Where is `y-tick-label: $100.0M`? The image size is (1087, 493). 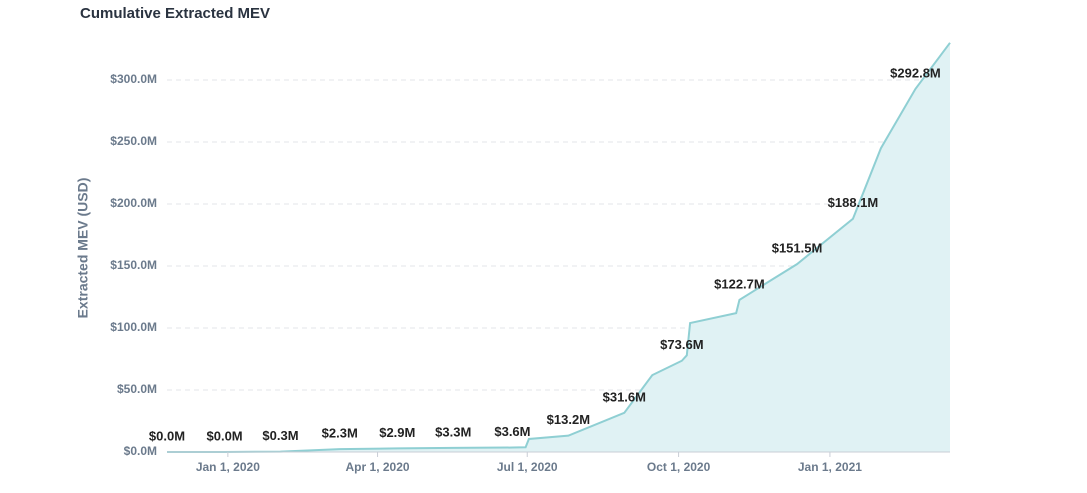 y-tick-label: $100.0M is located at coordinates (133, 327).